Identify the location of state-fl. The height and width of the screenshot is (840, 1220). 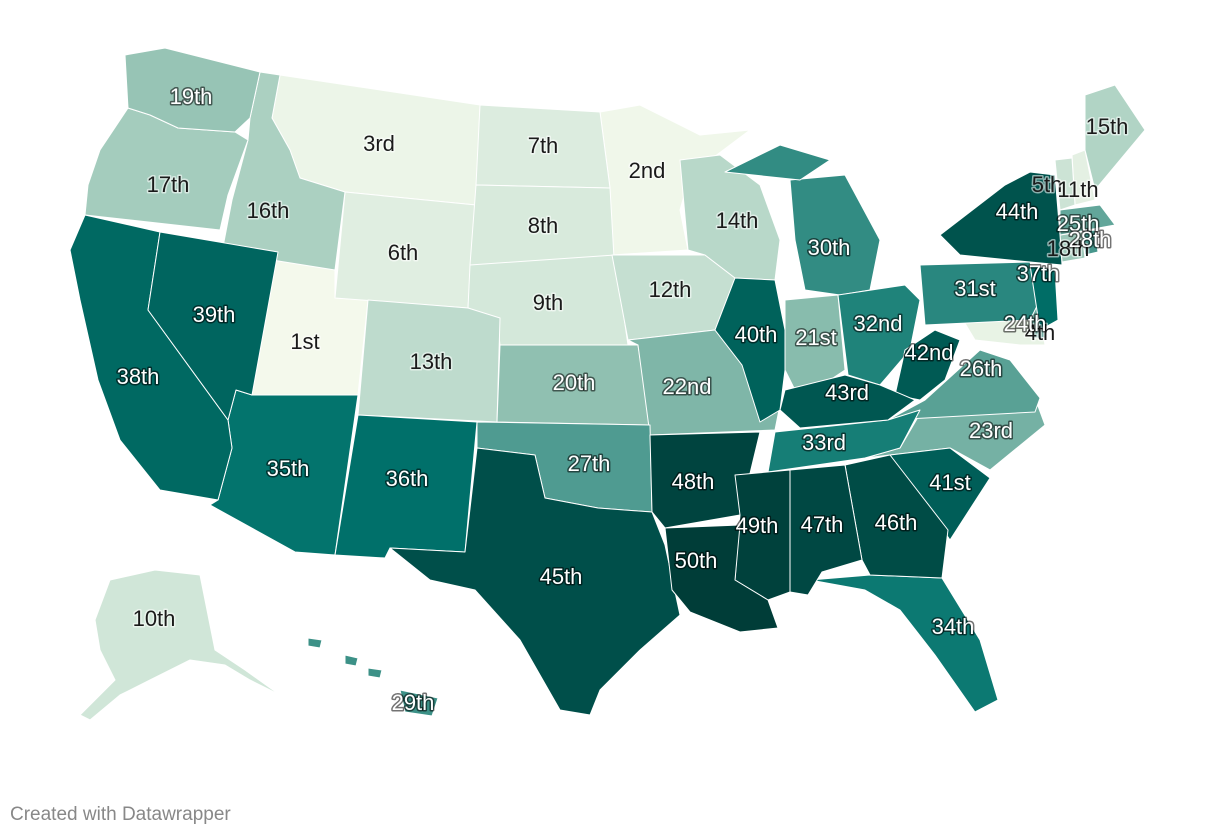
(904, 643).